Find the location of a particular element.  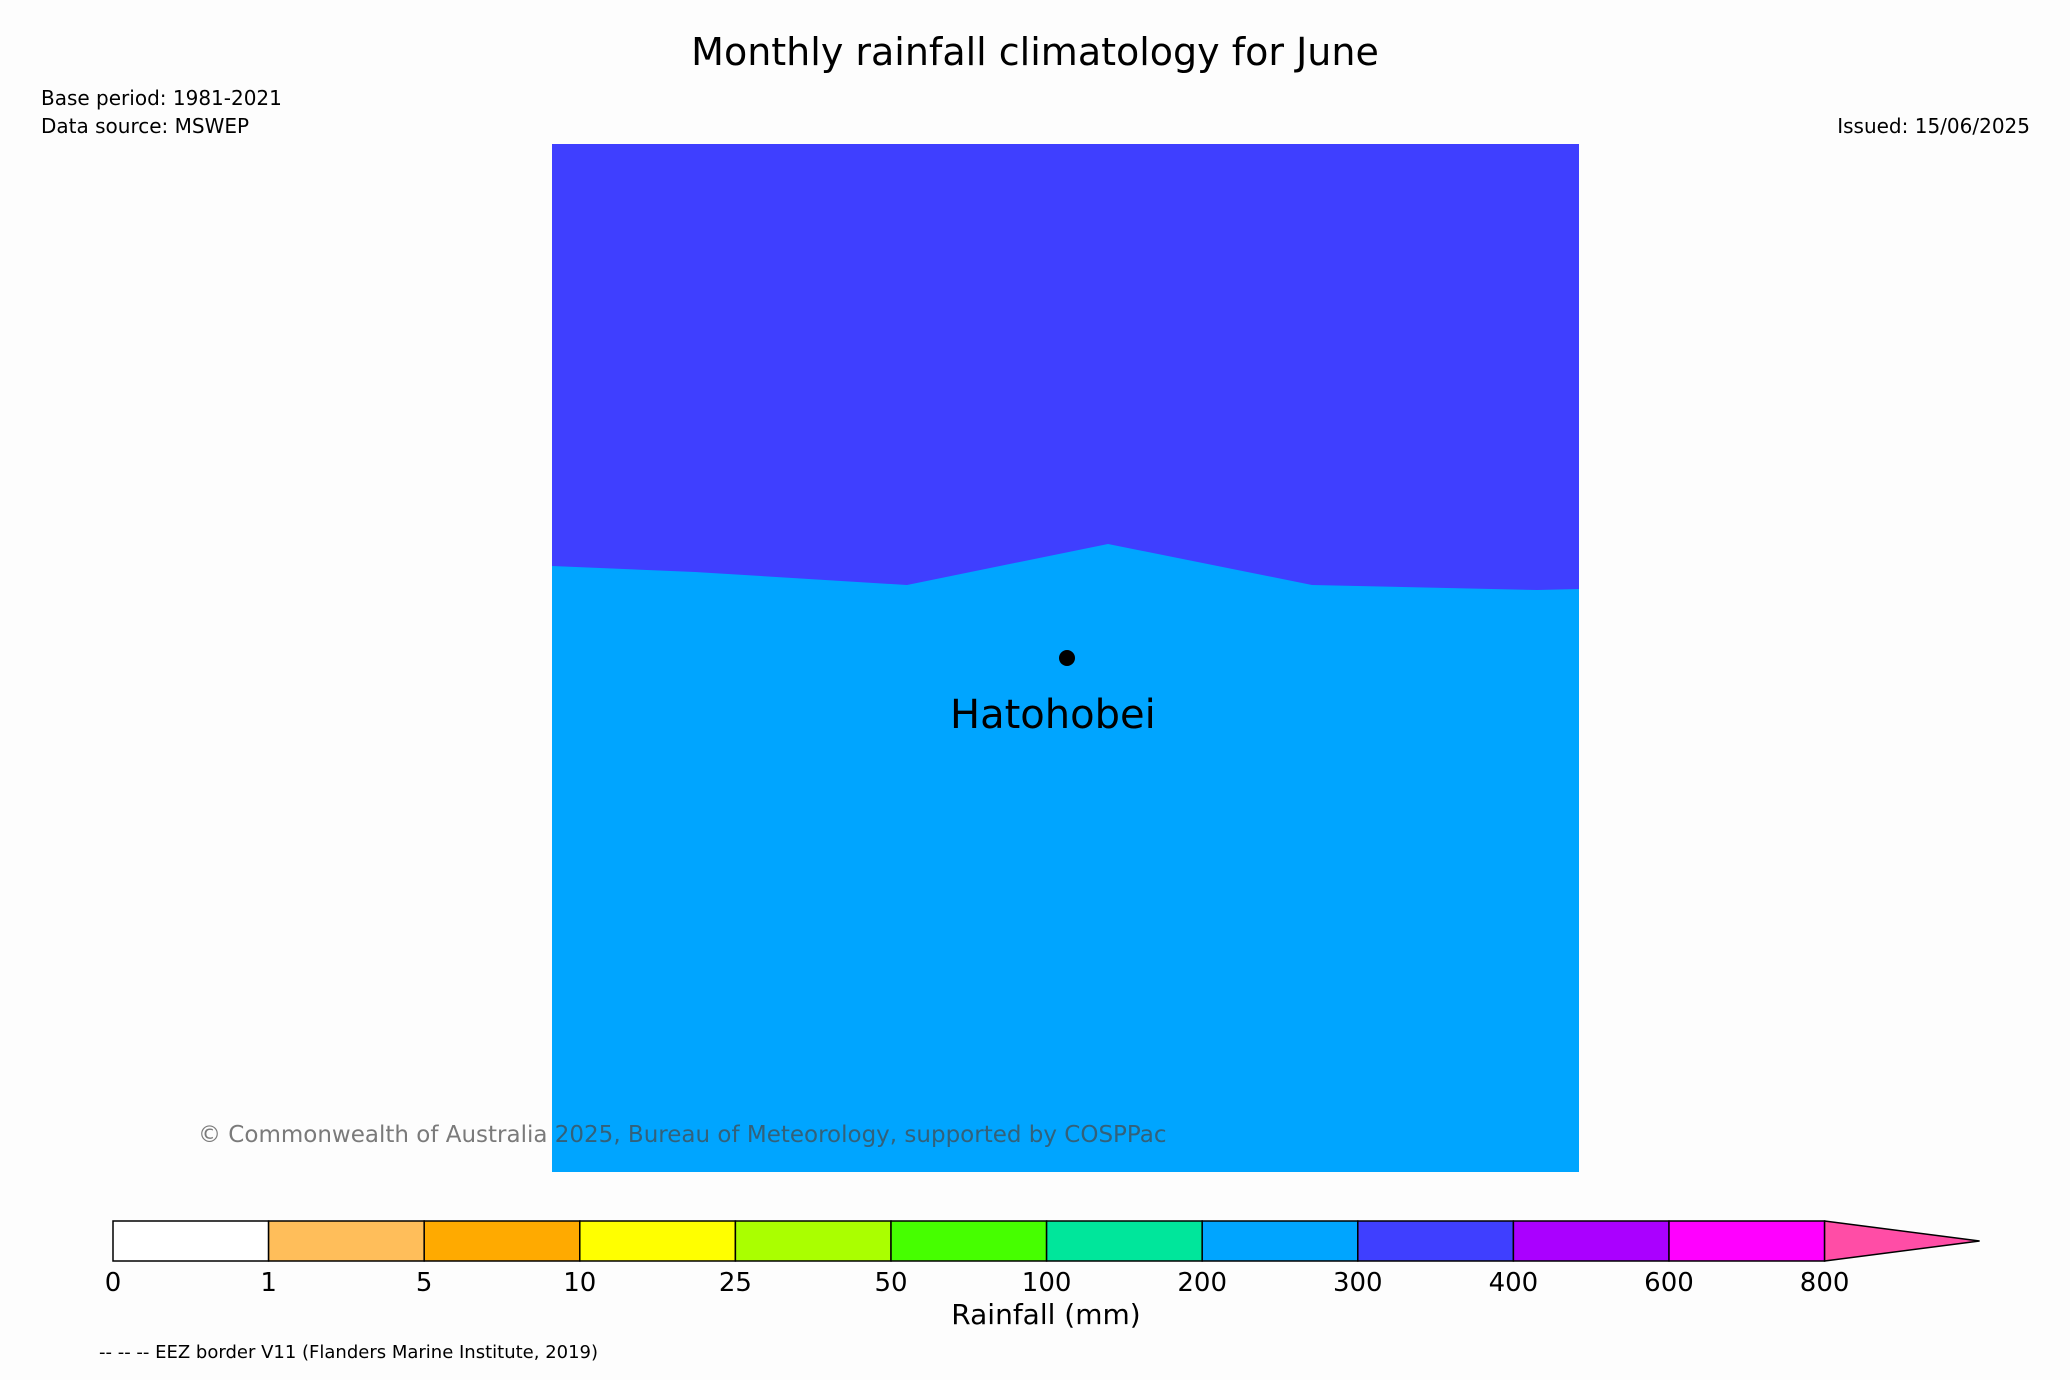

colorbar-label: Rainfall (mm) is located at coordinates (1046, 1314).